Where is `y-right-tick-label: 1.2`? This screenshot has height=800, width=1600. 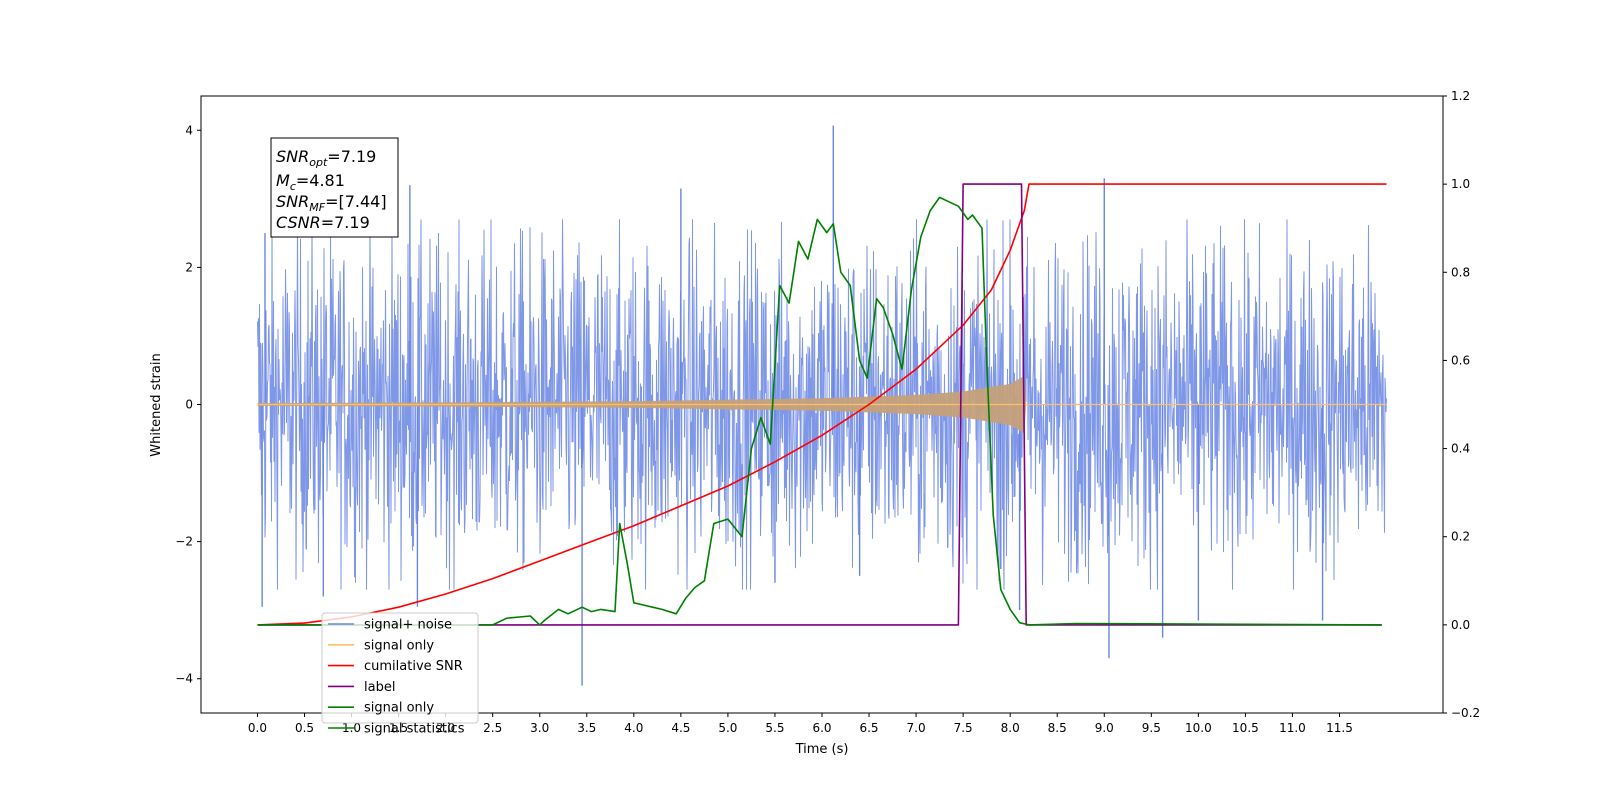 y-right-tick-label: 1.2 is located at coordinates (1460, 96).